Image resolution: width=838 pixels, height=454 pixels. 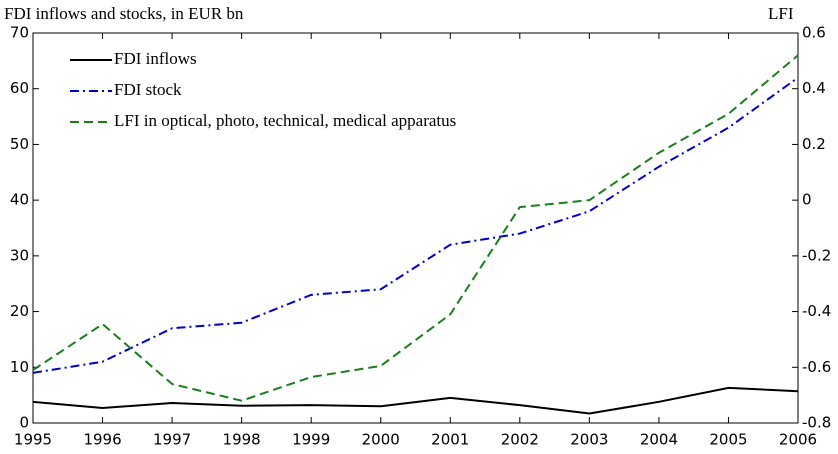 What do you see at coordinates (450, 440) in the screenshot?
I see `x-tick-label: 2001` at bounding box center [450, 440].